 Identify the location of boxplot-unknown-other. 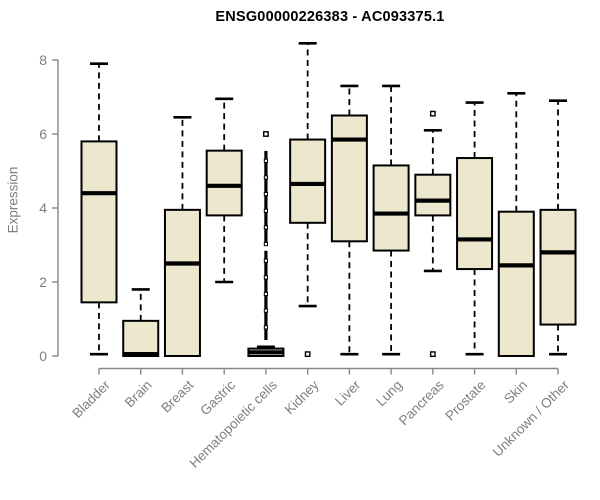
(558, 227).